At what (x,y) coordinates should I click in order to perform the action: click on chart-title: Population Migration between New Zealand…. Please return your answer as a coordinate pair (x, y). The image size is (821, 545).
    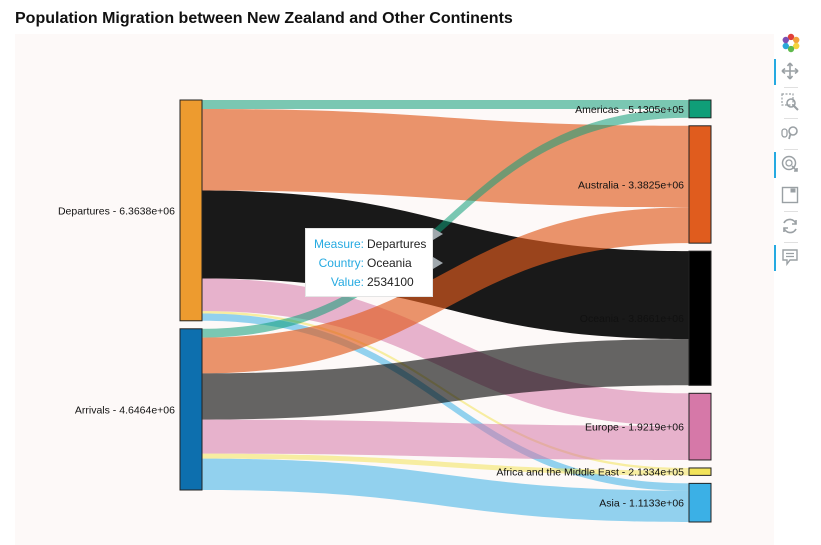
    Looking at the image, I should click on (264, 18).